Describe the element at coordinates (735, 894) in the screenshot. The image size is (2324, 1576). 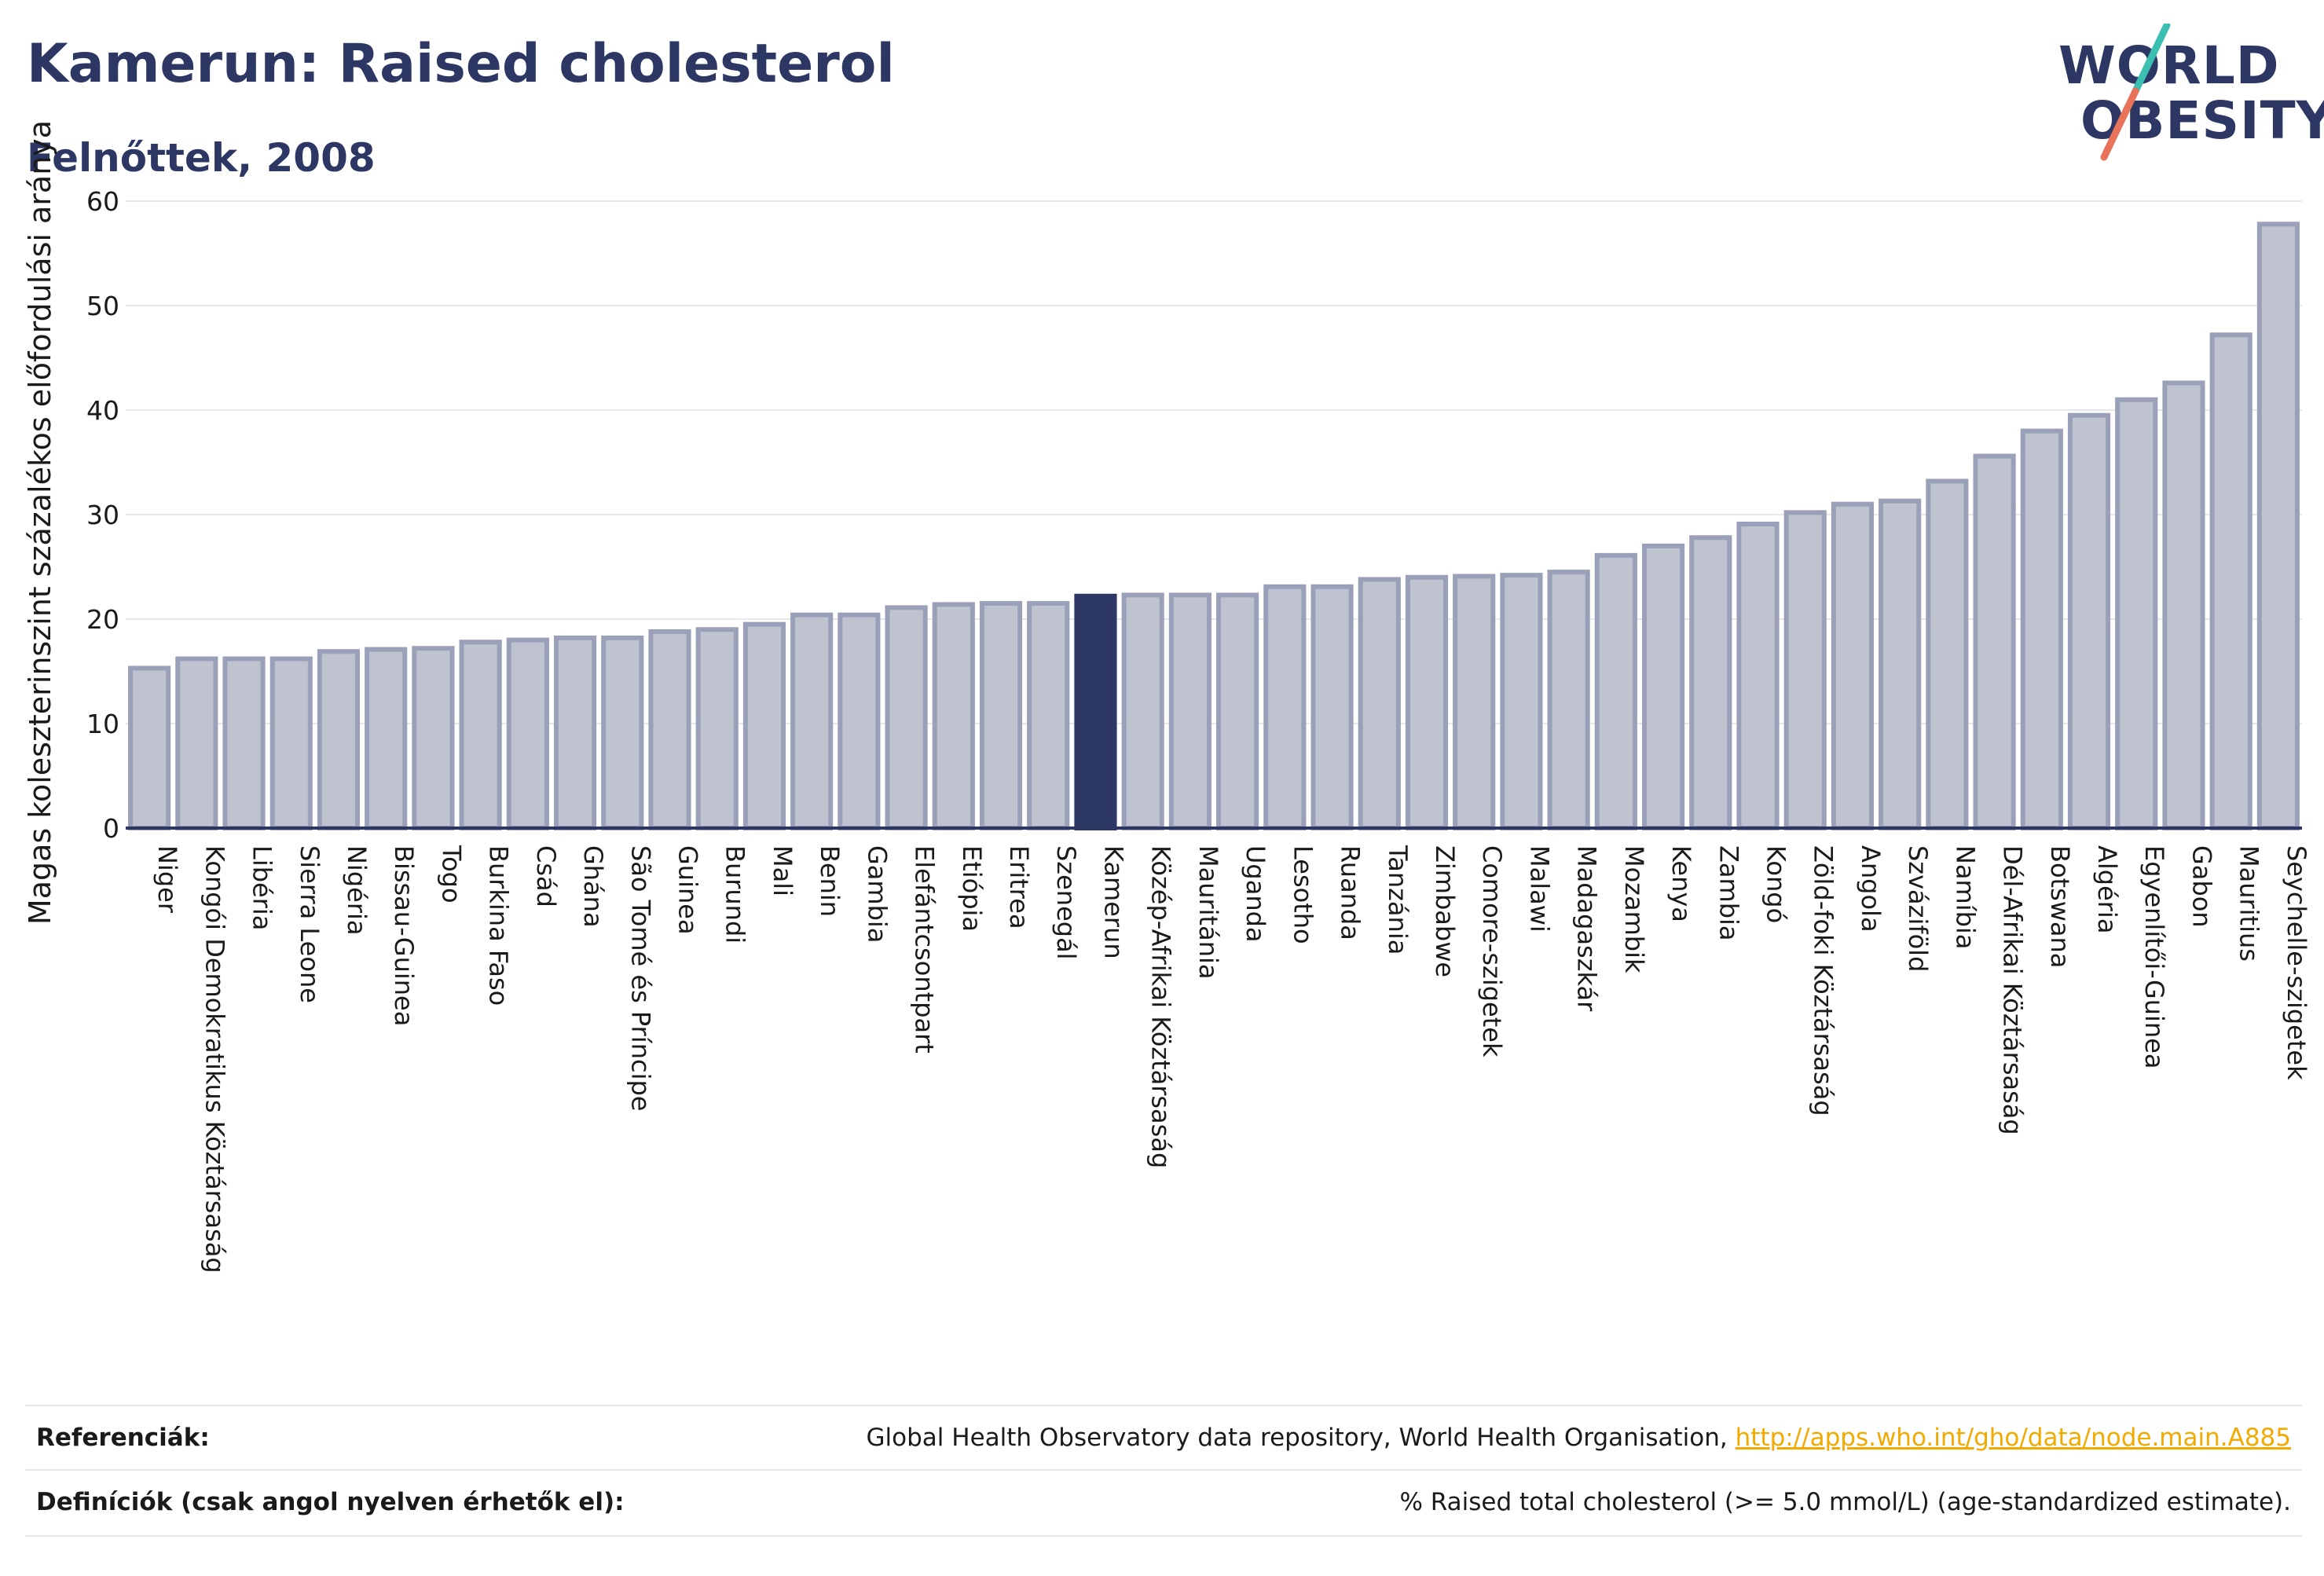
I see `x-tick-label: Burundi` at that location.